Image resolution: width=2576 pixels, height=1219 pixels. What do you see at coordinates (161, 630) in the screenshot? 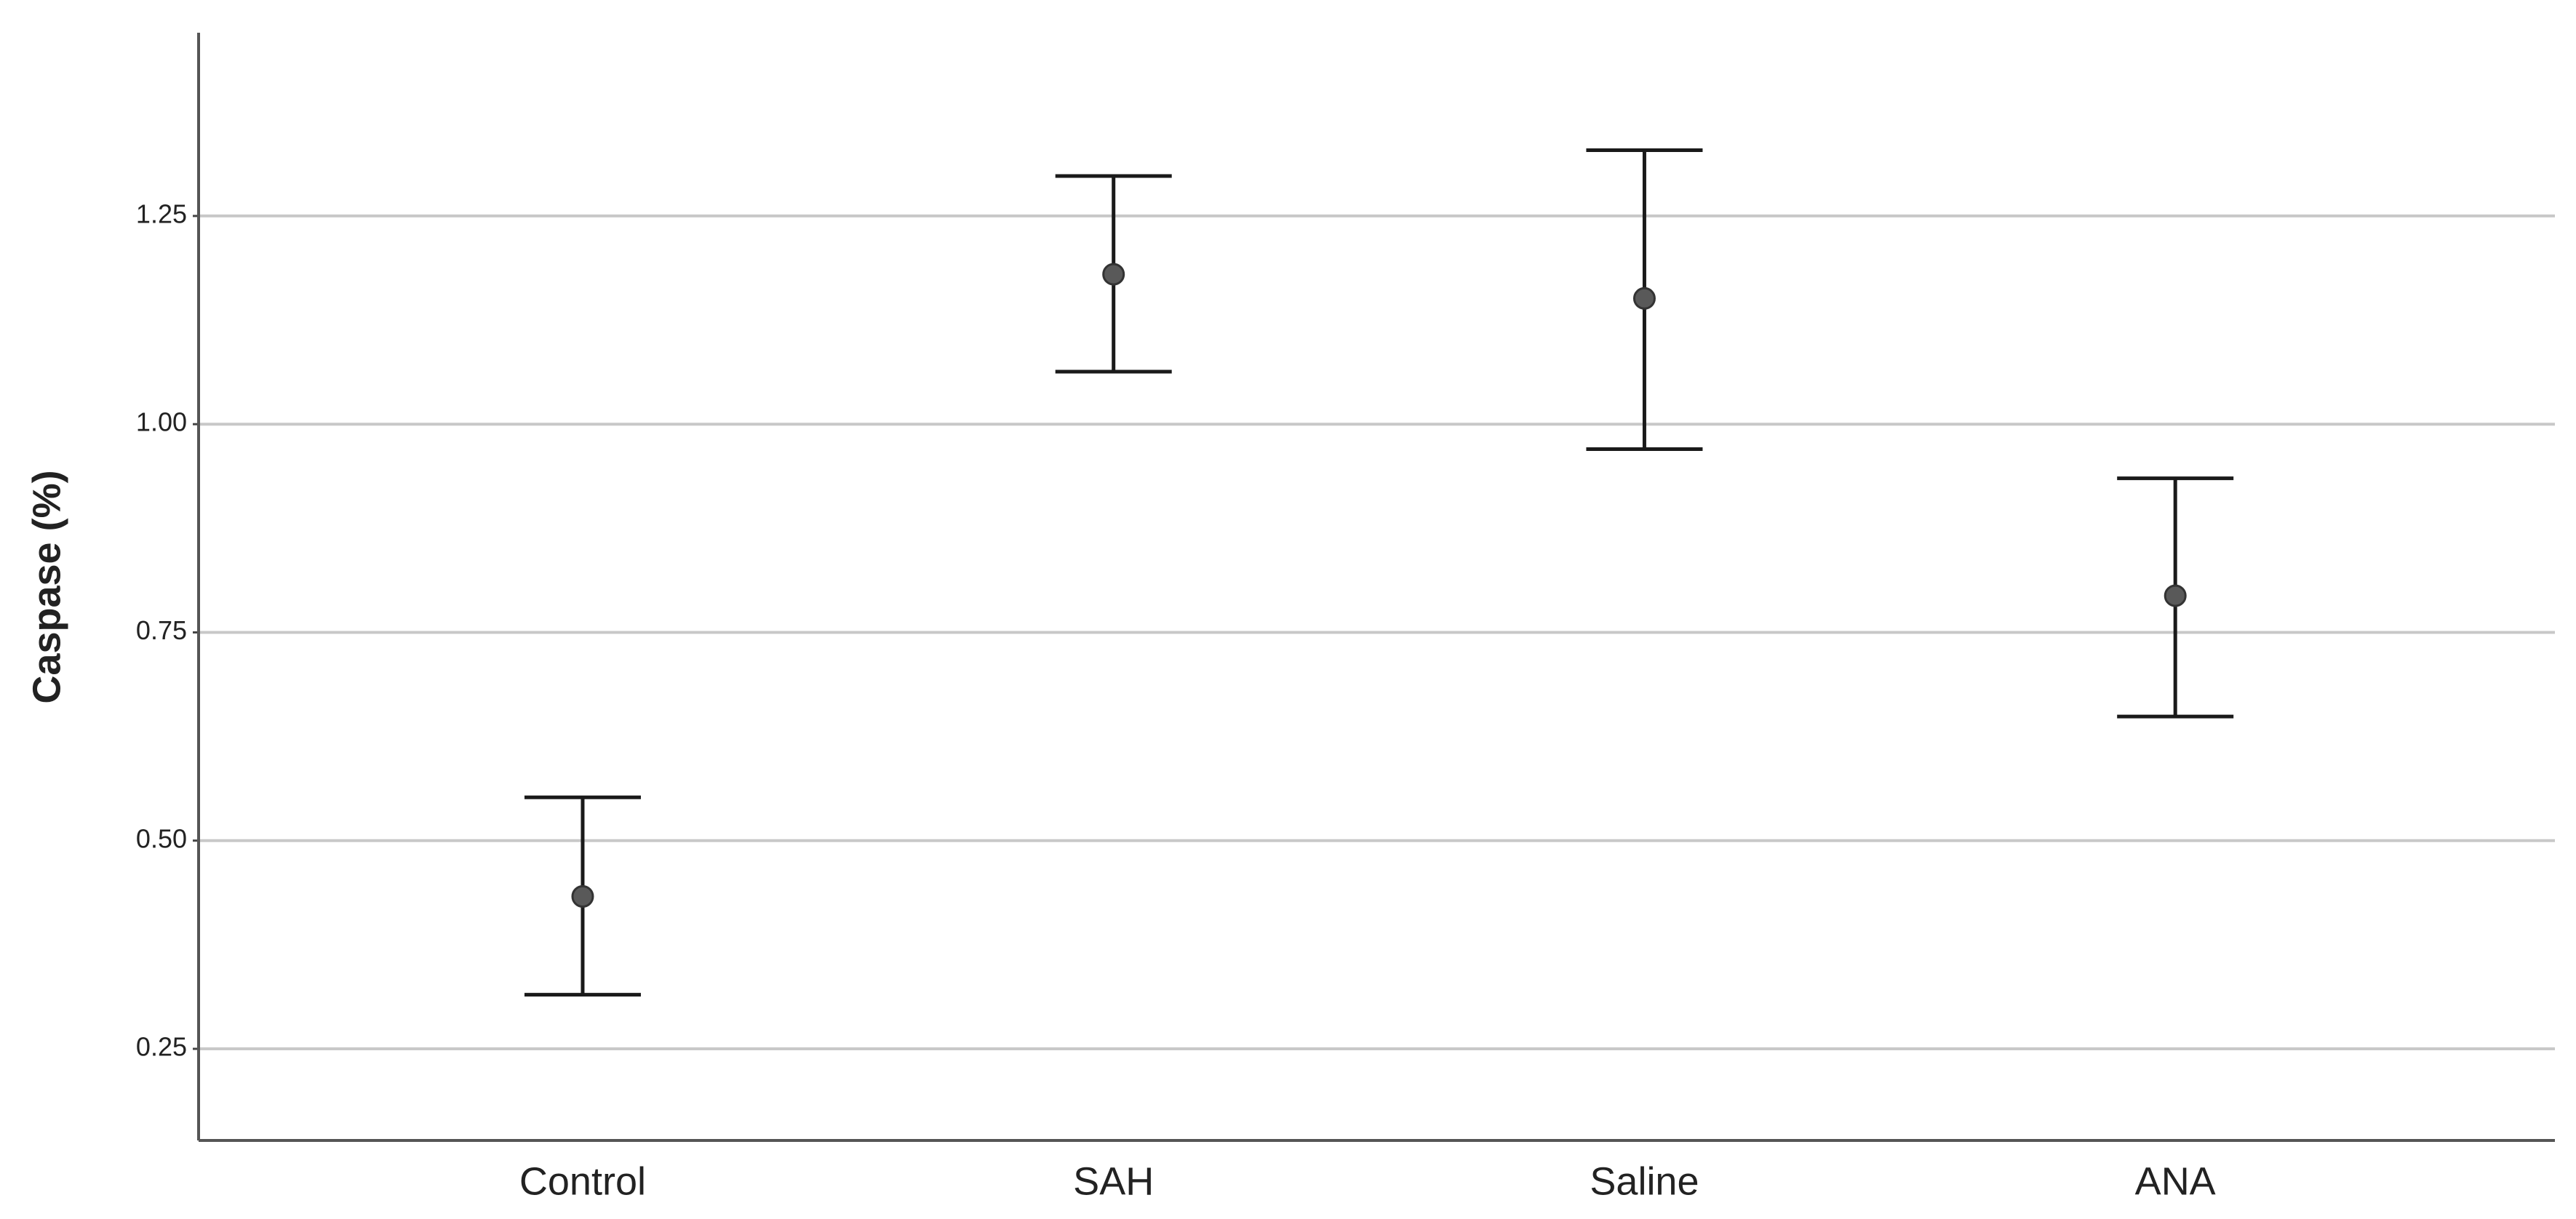
I see `y-tick-label: 0.75` at bounding box center [161, 630].